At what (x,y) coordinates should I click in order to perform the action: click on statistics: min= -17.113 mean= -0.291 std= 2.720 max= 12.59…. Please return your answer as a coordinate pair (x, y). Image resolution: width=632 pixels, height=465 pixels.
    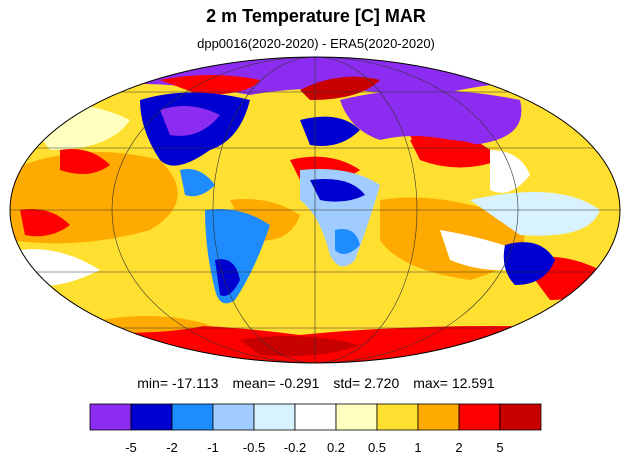
    Looking at the image, I should click on (316, 383).